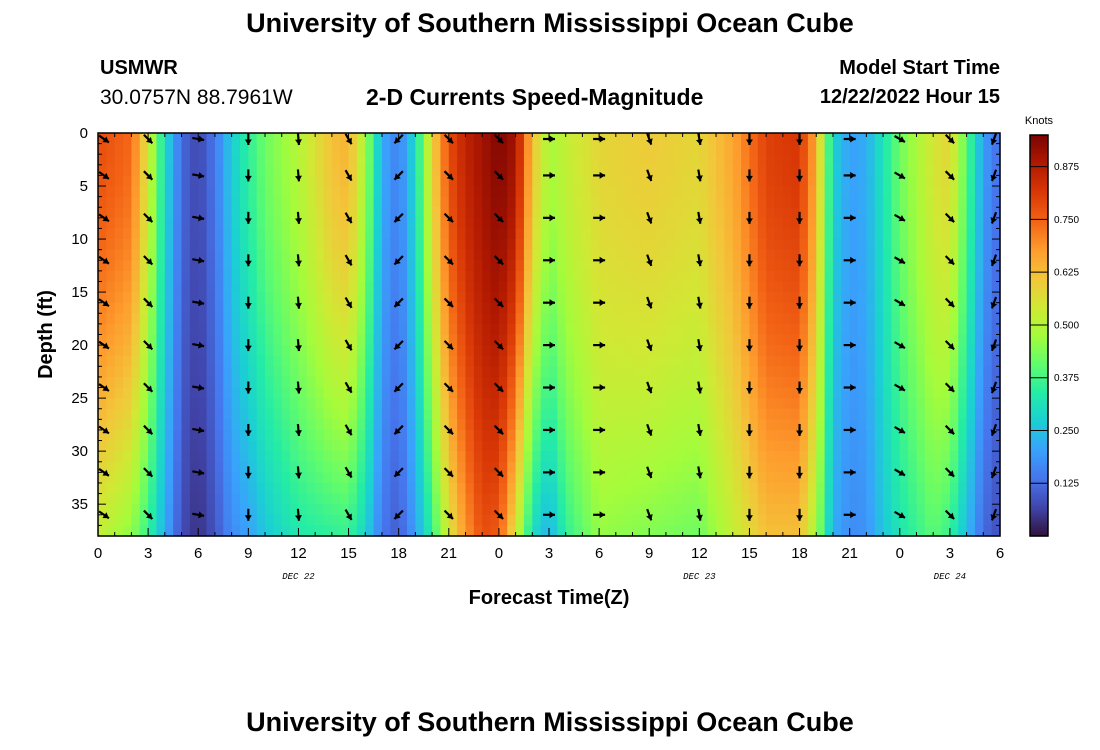 The width and height of the screenshot is (1100, 750). What do you see at coordinates (549, 598) in the screenshot?
I see `x-axis-label: Forecast Time(Z)` at bounding box center [549, 598].